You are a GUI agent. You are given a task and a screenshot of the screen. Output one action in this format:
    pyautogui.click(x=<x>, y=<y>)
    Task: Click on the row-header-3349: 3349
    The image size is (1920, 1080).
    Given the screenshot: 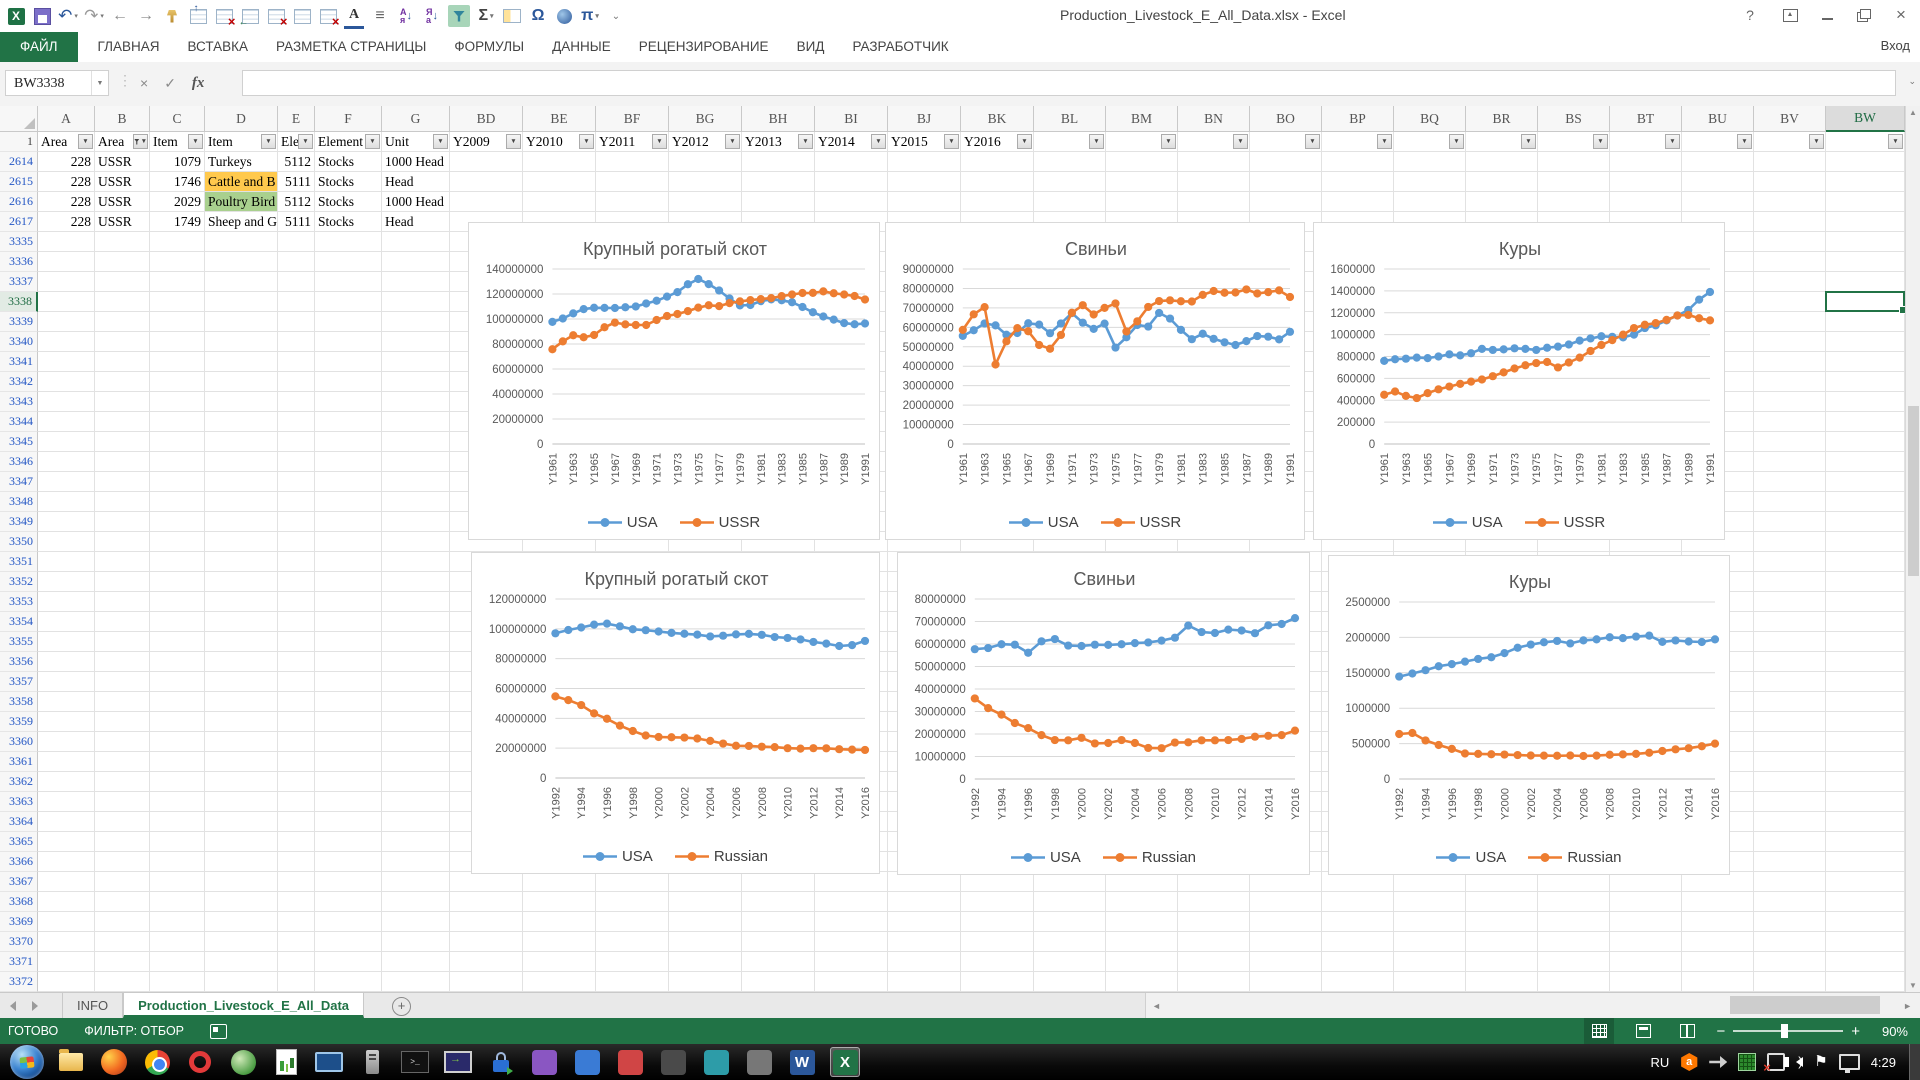 What is the action you would take?
    pyautogui.click(x=19, y=522)
    